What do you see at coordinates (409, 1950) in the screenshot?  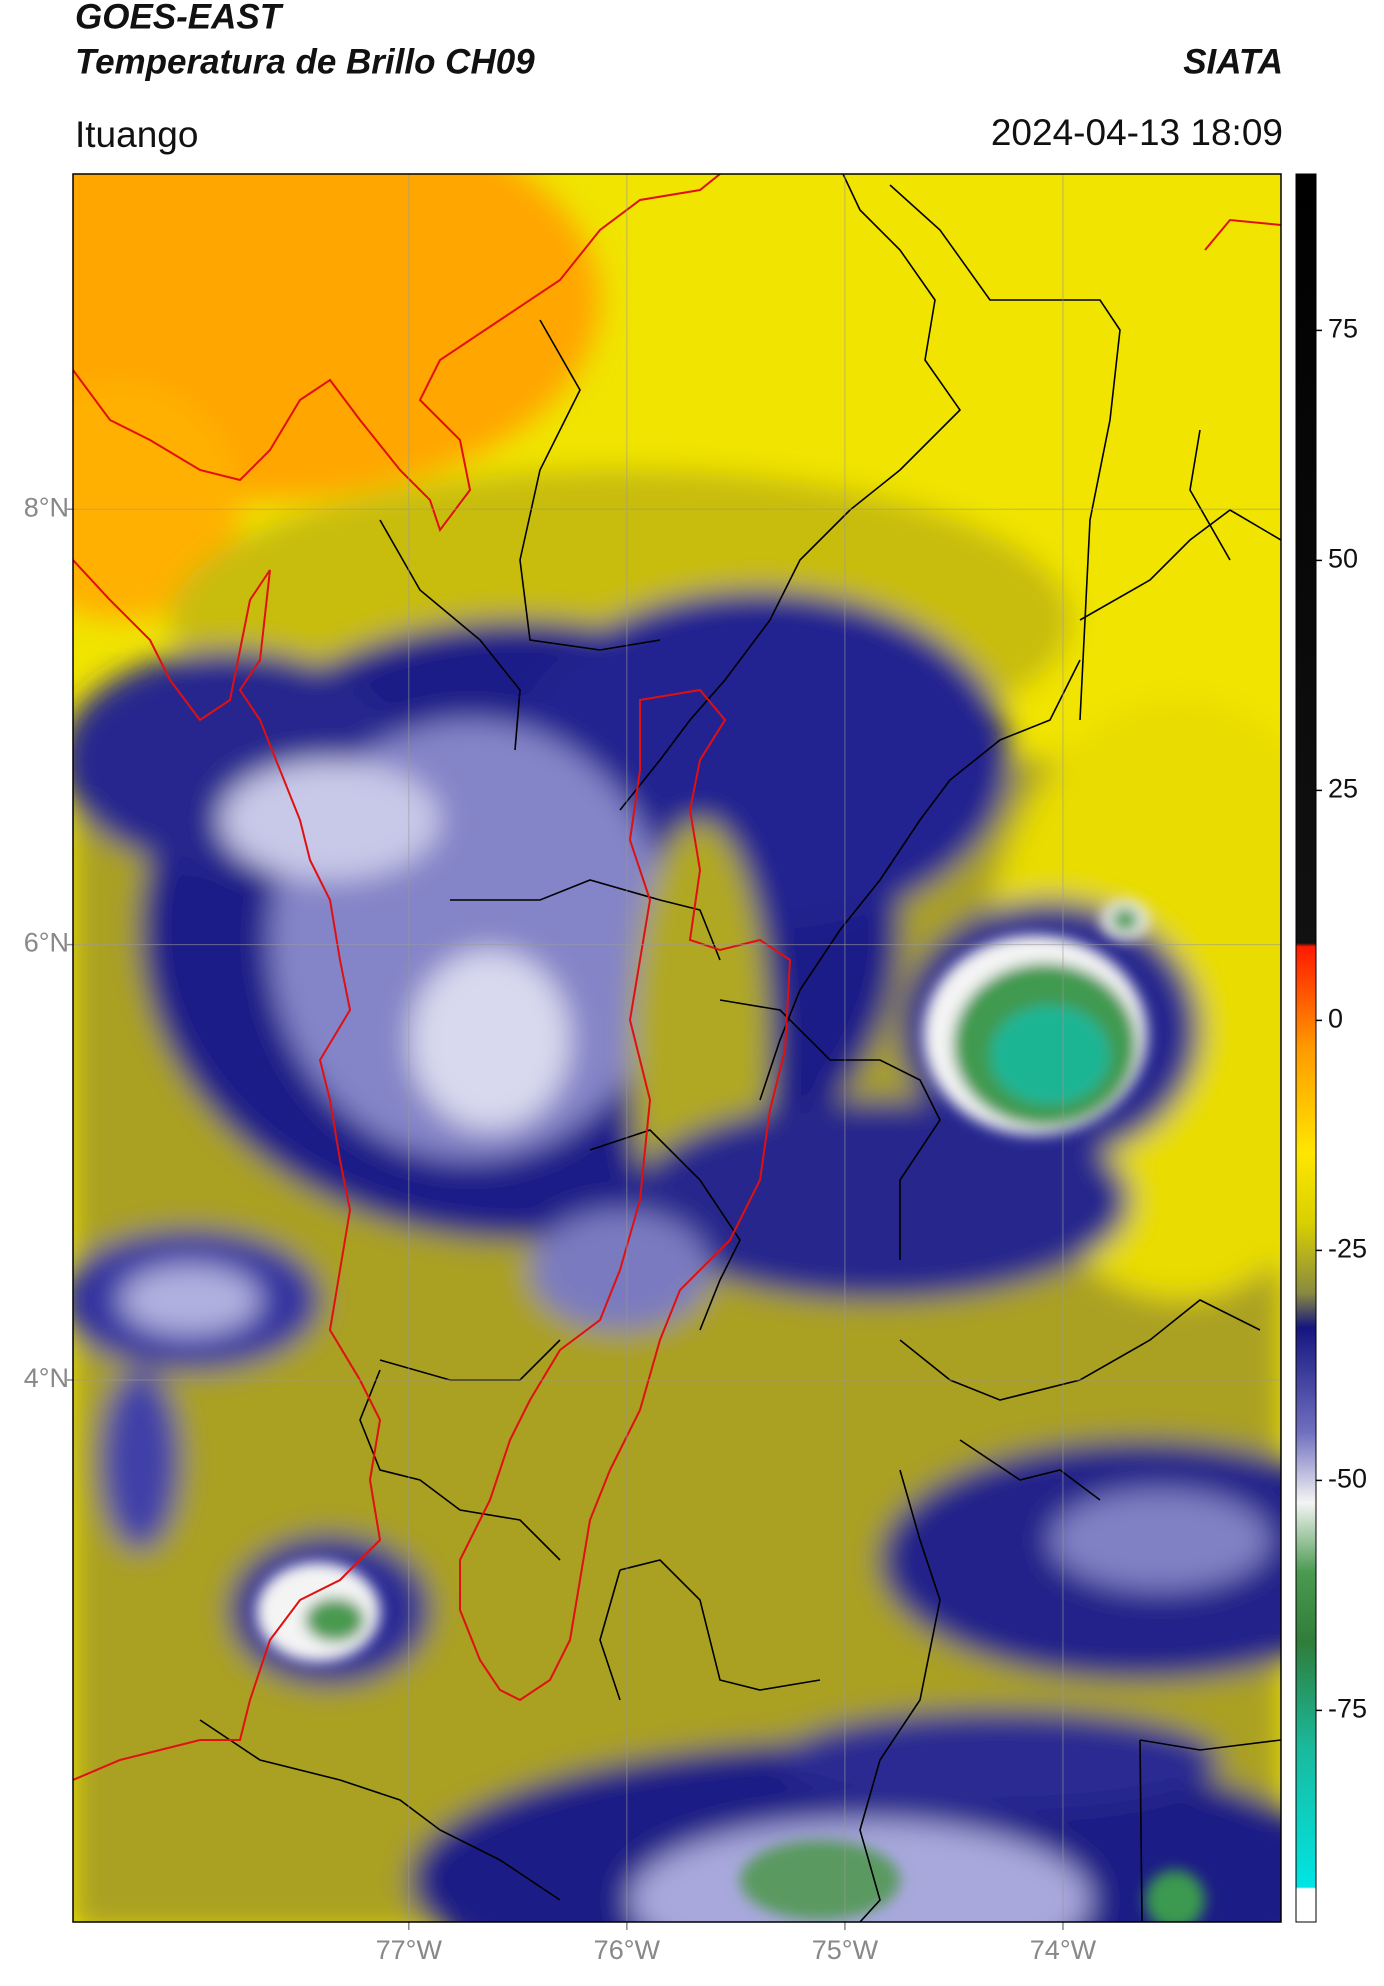 I see `x-tick-label: 77°W` at bounding box center [409, 1950].